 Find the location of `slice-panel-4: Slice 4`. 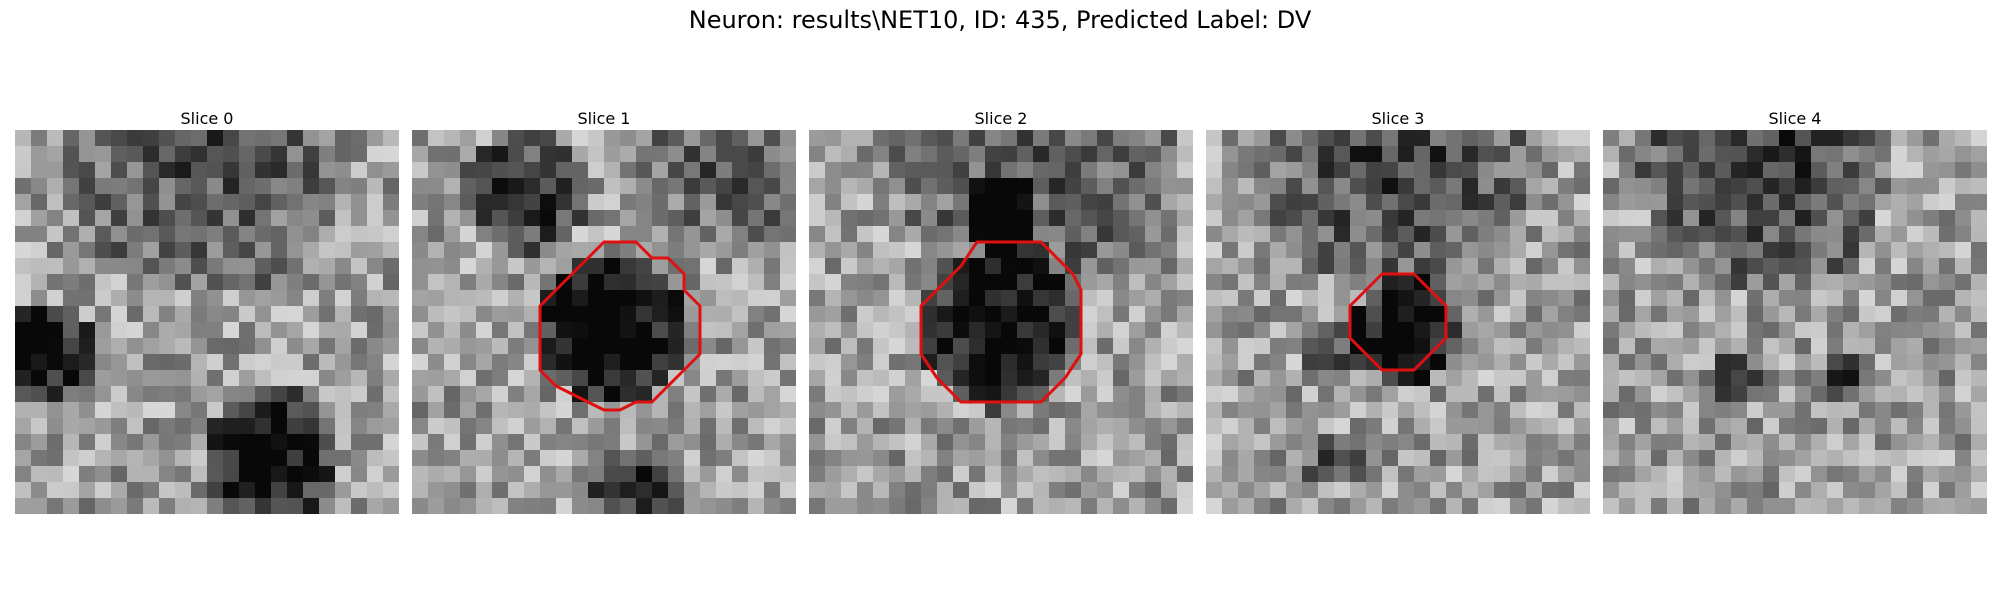

slice-panel-4: Slice 4 is located at coordinates (1795, 311).